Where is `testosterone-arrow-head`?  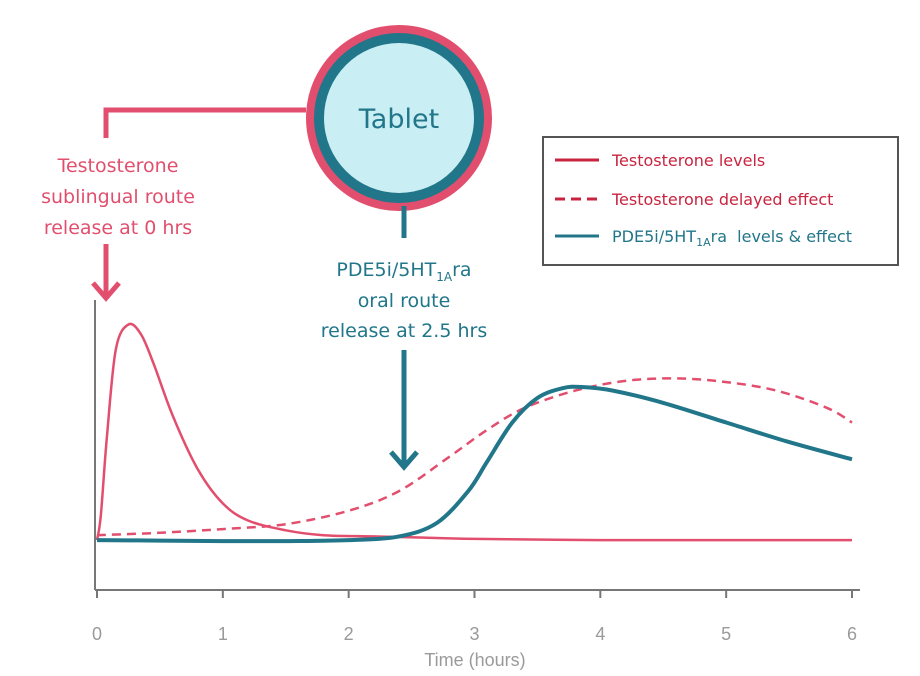 testosterone-arrow-head is located at coordinates (106, 291).